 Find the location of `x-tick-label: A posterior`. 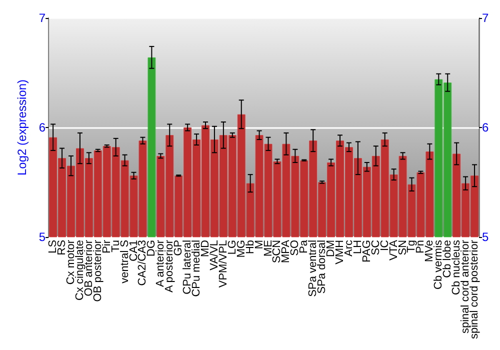

x-tick-label: A posterior is located at coordinates (170, 266).